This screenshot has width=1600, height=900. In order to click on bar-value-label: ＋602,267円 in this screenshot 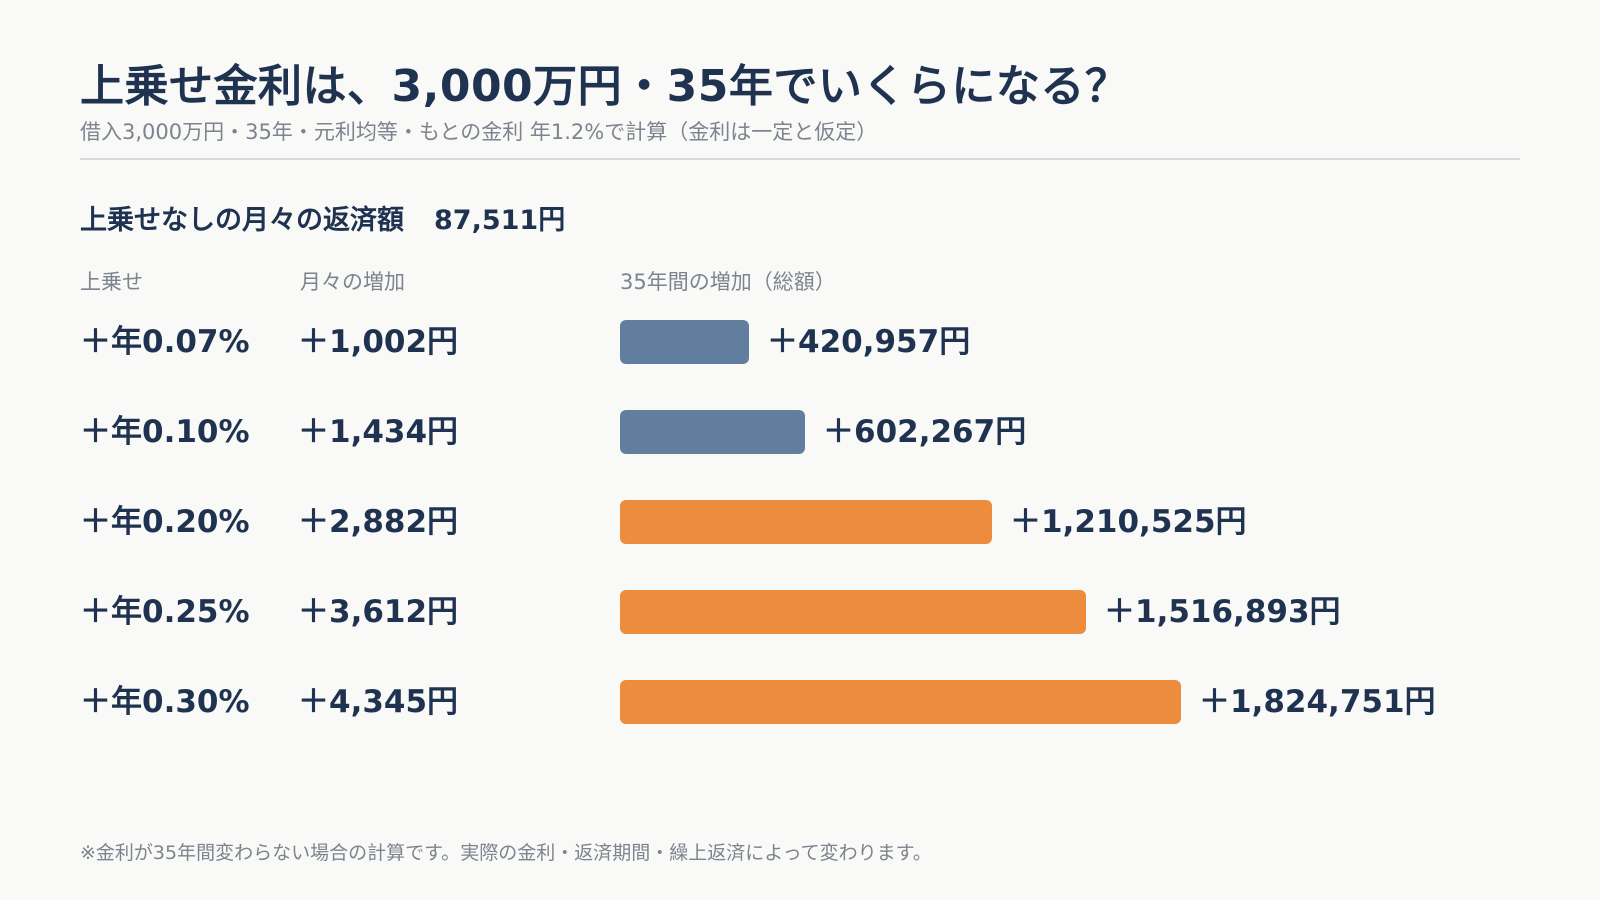, I will do `click(925, 432)`.